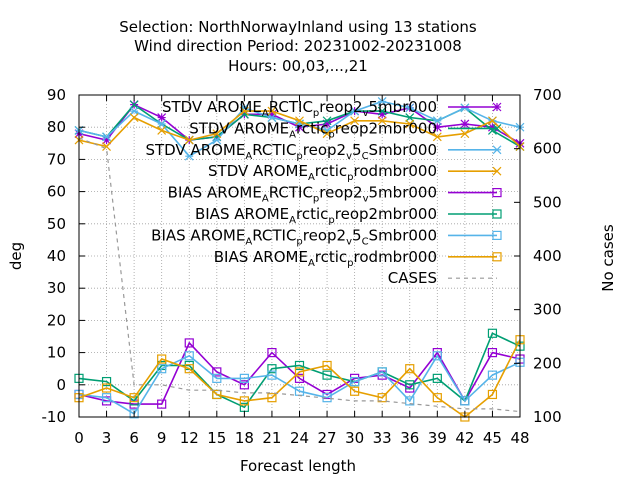 Image resolution: width=640 pixels, height=480 pixels. I want to click on legend-label: BIAS AROMEARCTICpreop2v5CSmbr000, so click(294, 236).